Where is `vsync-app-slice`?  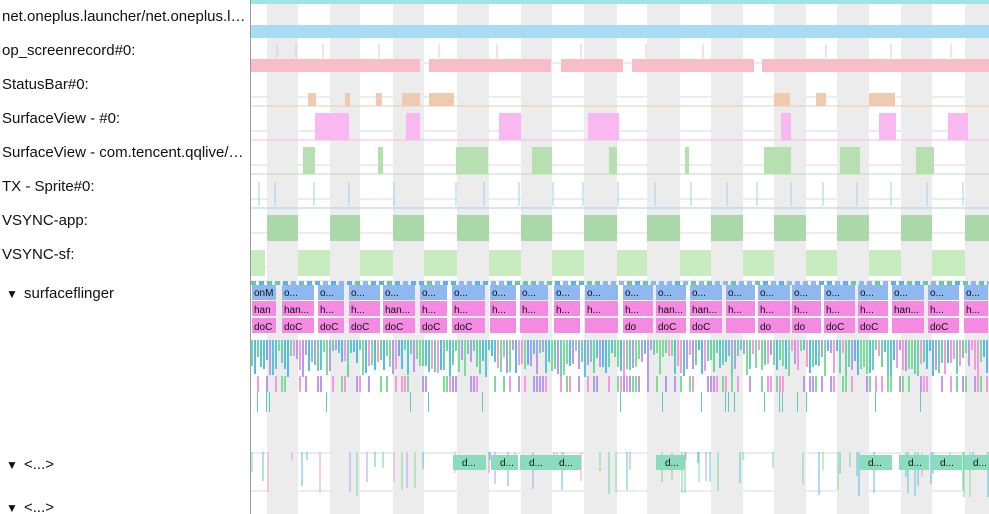 vsync-app-slice is located at coordinates (600, 228).